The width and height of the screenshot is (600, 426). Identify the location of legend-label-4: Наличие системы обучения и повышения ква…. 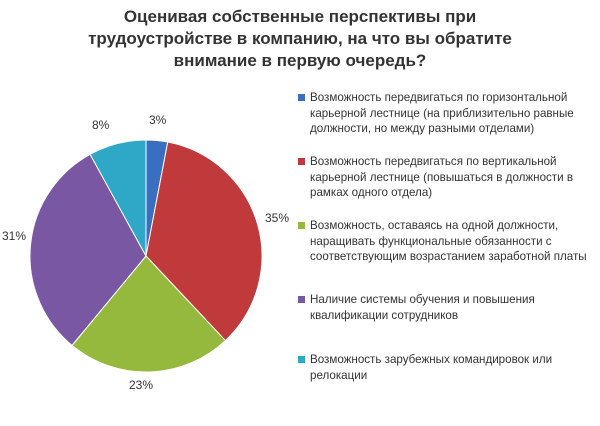
(422, 307).